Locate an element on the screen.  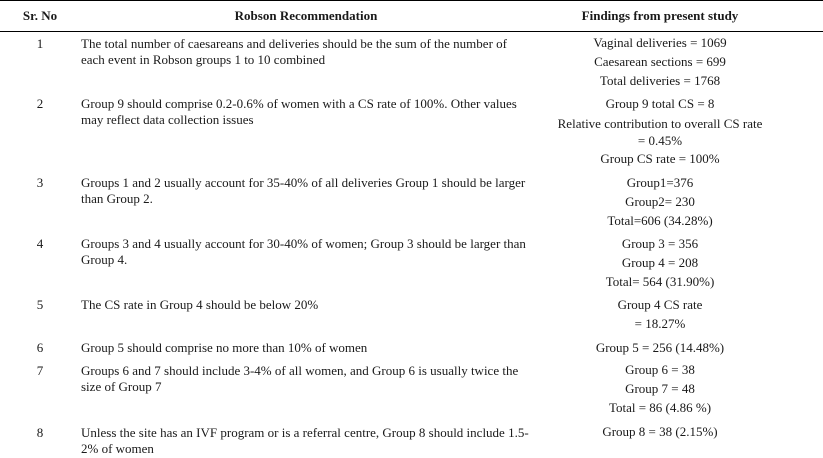
row-4-sr: 4 is located at coordinates (40, 243).